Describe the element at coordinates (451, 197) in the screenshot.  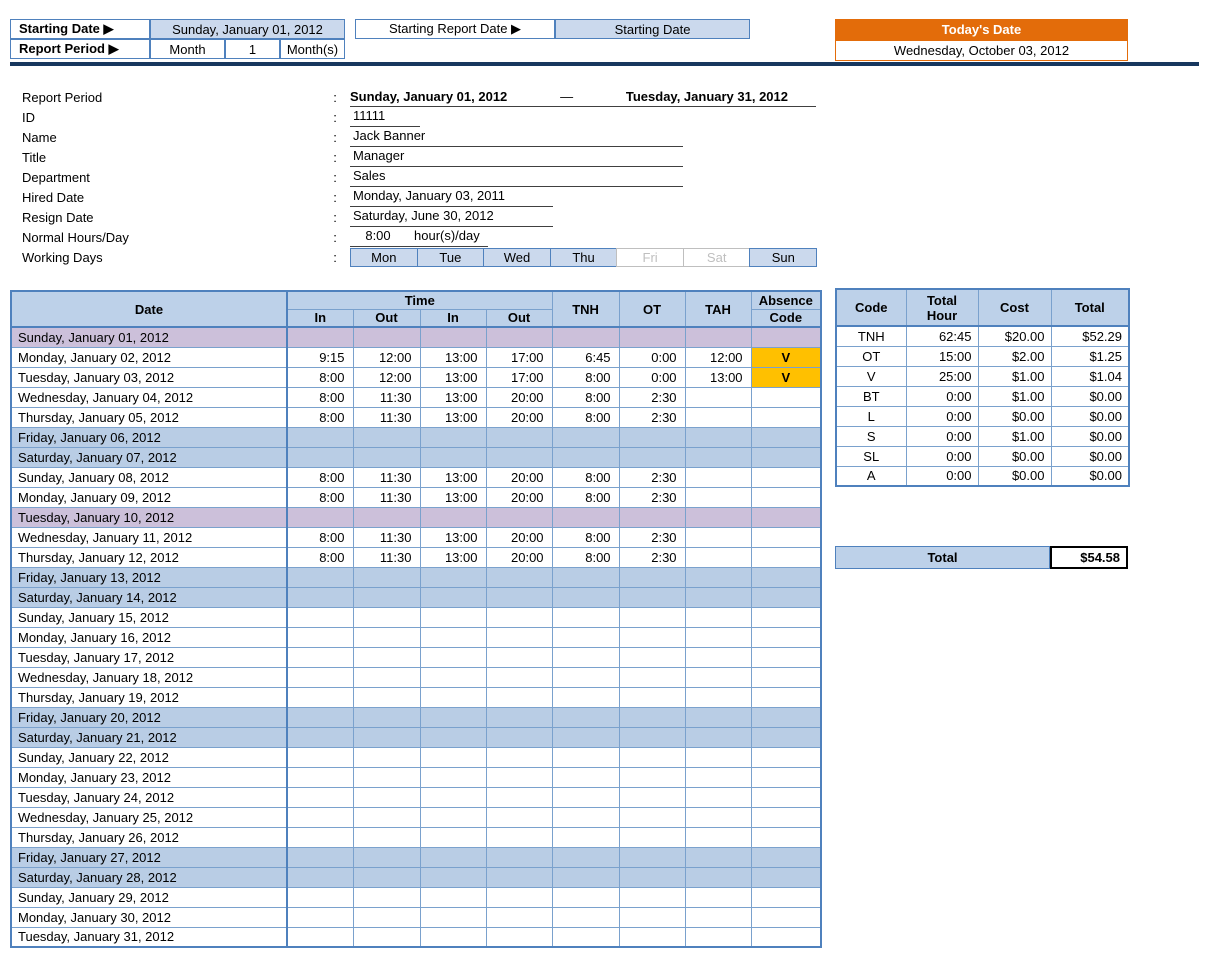
I see `hired-date-field: Monday, January 03, 2011` at that location.